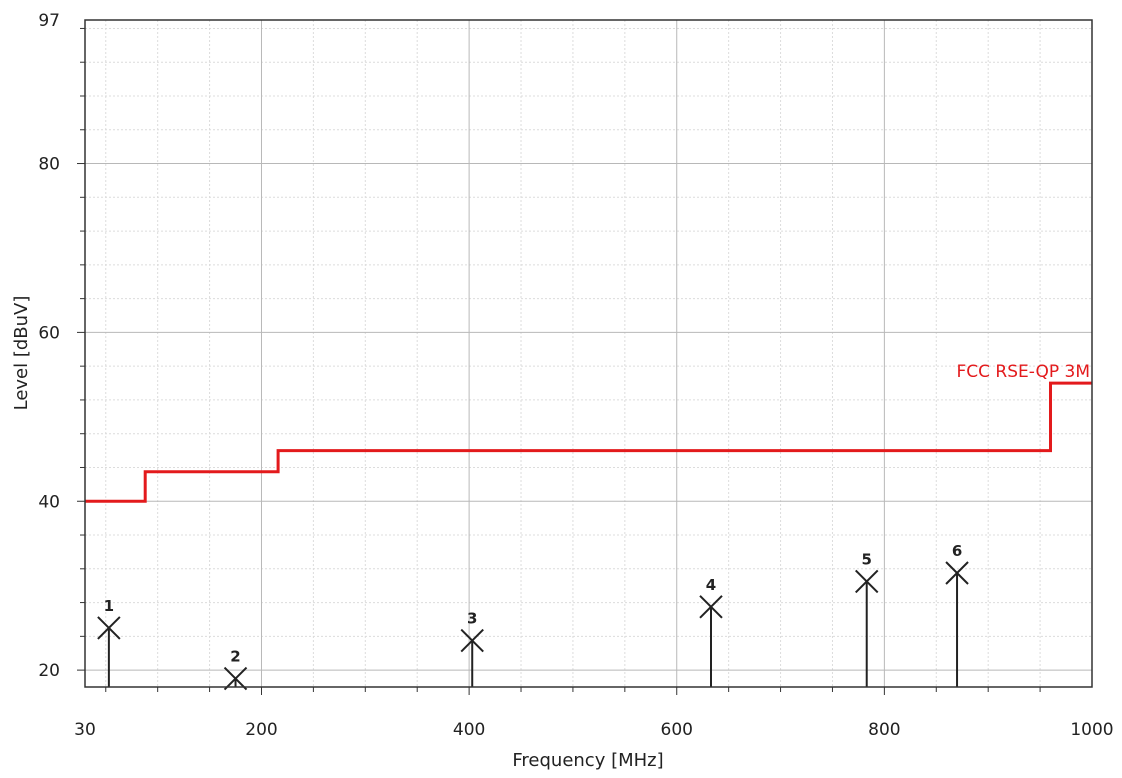 The height and width of the screenshot is (778, 1122). Describe the element at coordinates (867, 559) in the screenshot. I see `marker-label: 5` at that location.